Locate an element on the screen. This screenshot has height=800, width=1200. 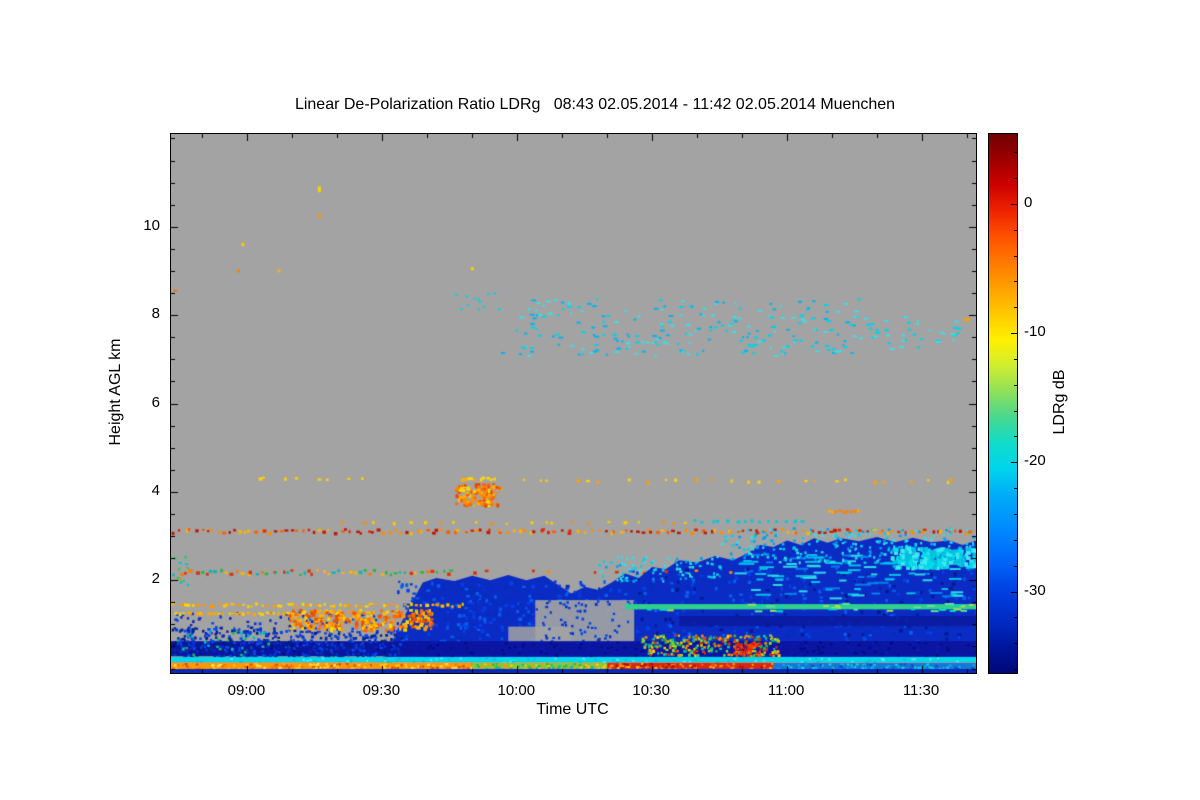
colorbar-tick-label: -30 is located at coordinates (1035, 590).